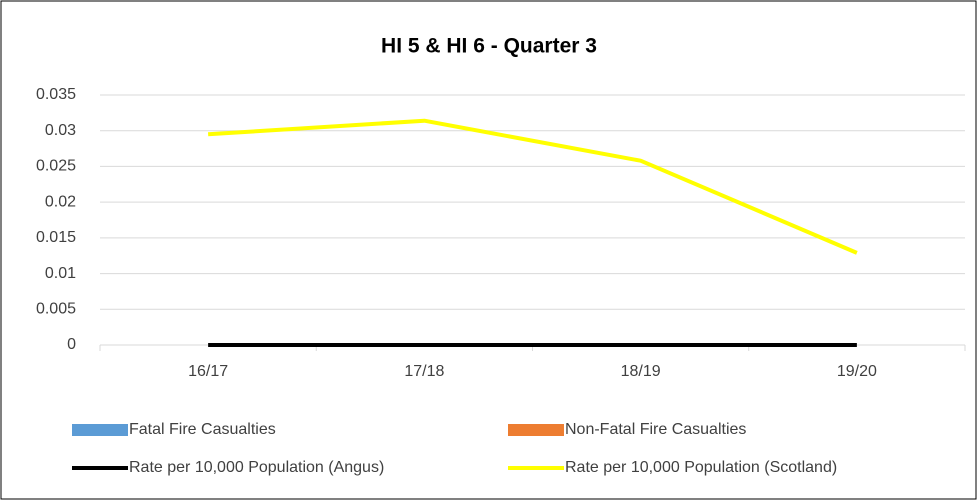 This screenshot has height=501, width=978. Describe the element at coordinates (56, 166) in the screenshot. I see `y-tick-label: 0.025` at that location.